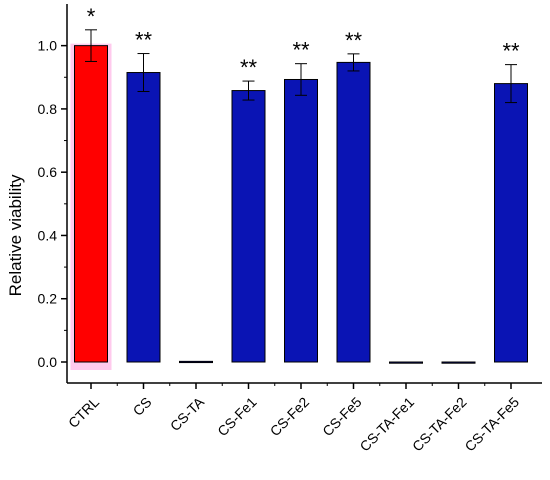 The width and height of the screenshot is (550, 480). I want to click on bar-cs-ta, so click(196, 362).